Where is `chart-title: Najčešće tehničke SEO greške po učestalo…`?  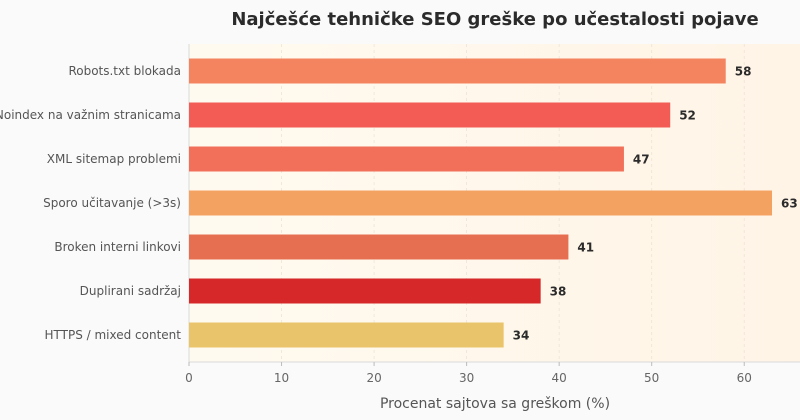 chart-title: Najčešće tehničke SEO greške po učestalo… is located at coordinates (494, 19).